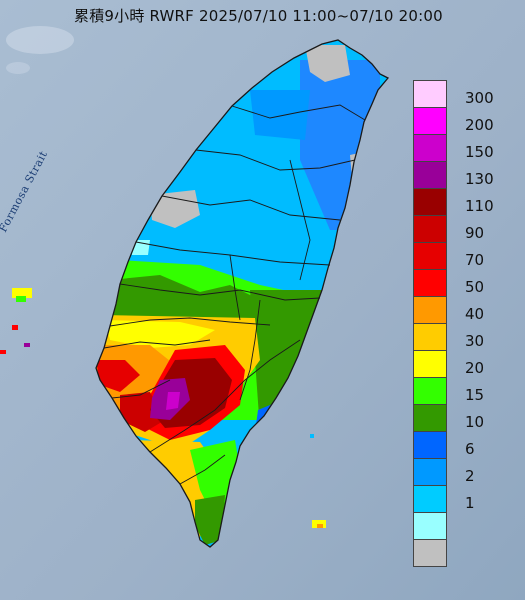 The width and height of the screenshot is (525, 600). What do you see at coordinates (470, 476) in the screenshot?
I see `legend-label: 2` at bounding box center [470, 476].